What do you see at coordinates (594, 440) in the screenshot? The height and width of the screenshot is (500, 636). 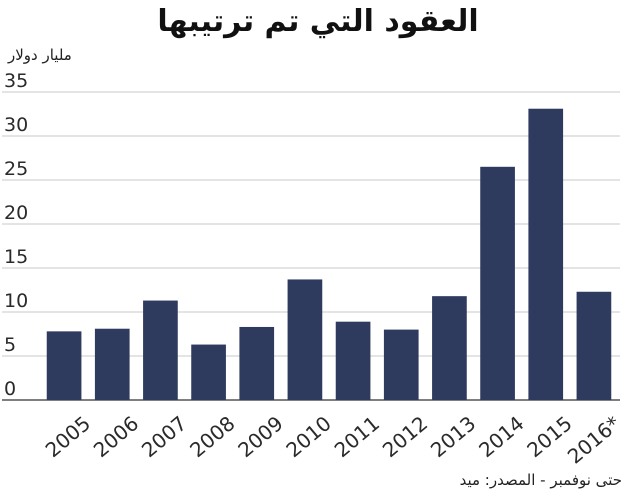 I see `x-tick-label: 2016*` at bounding box center [594, 440].